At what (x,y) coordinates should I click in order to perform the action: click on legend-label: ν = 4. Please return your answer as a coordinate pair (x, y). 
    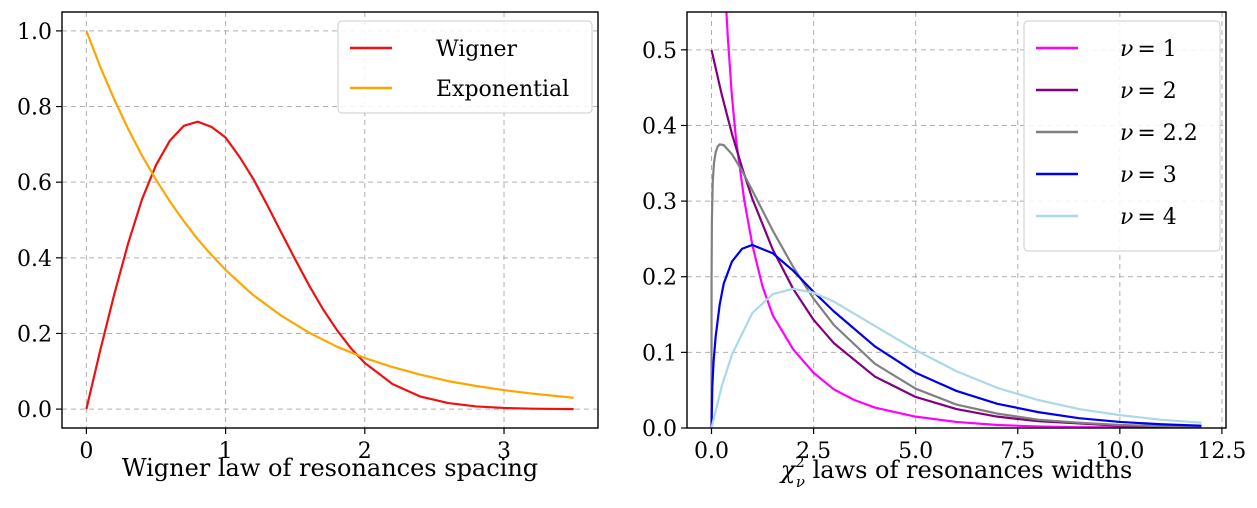
    Looking at the image, I should click on (1148, 217).